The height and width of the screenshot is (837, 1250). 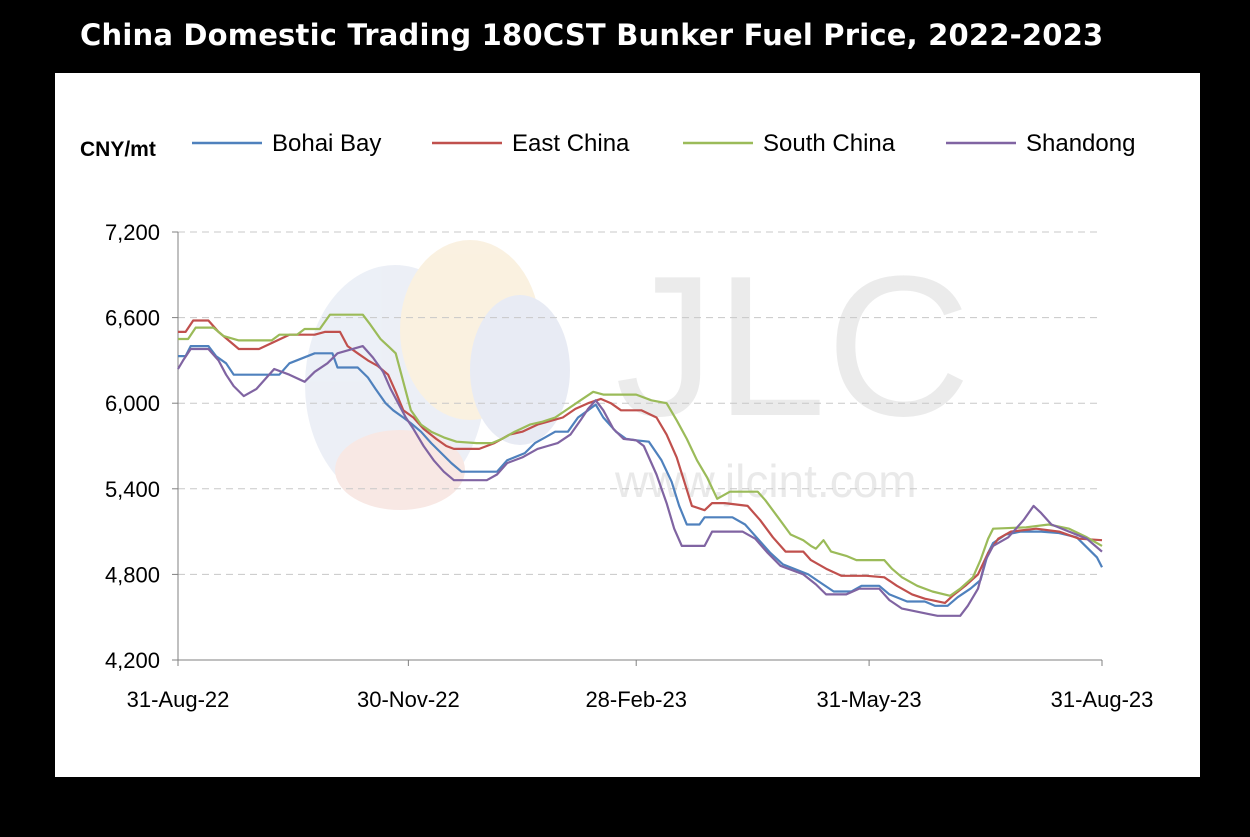 What do you see at coordinates (793, 346) in the screenshot?
I see `watermark-logo: JLC` at bounding box center [793, 346].